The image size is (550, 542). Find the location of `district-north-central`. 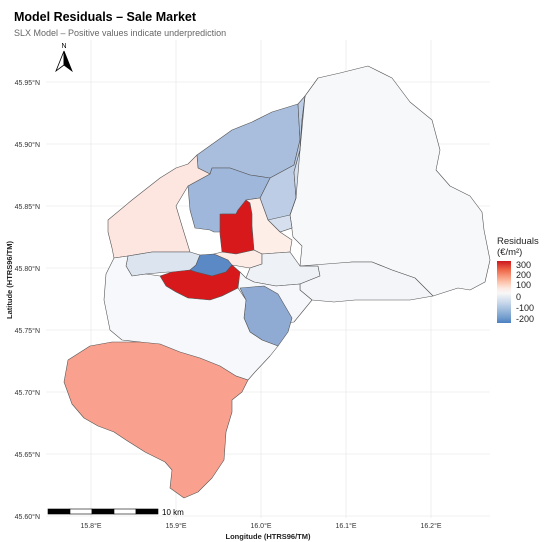

district-north-central is located at coordinates (248, 141).